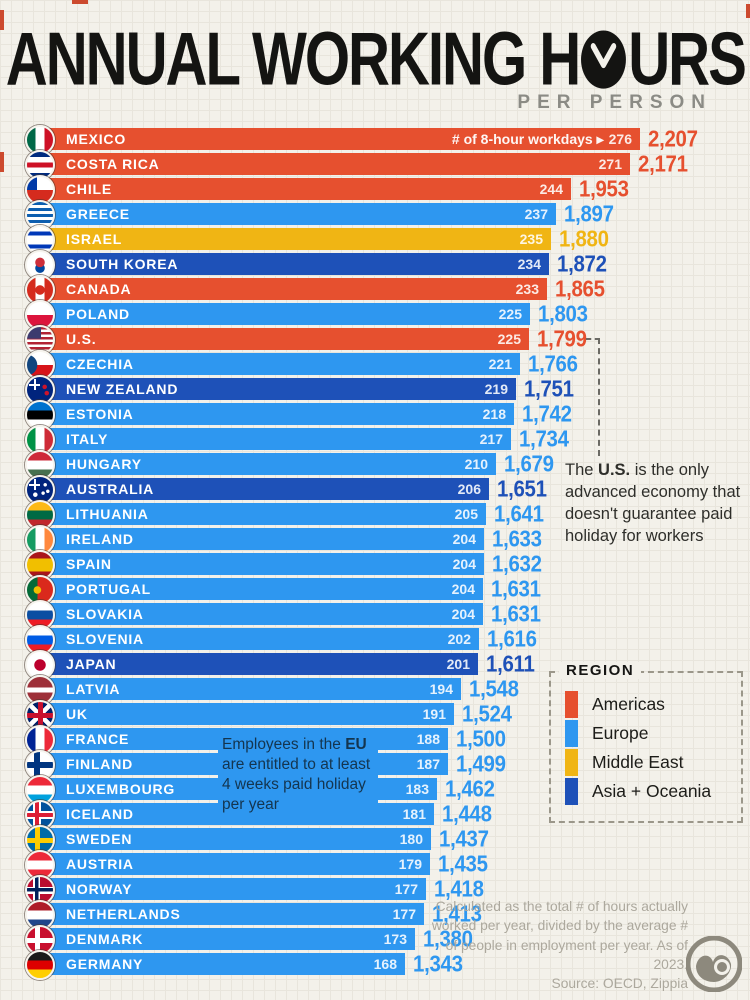 Image resolution: width=750 pixels, height=1000 pixels. I want to click on workdays-number: 168, so click(385, 964).